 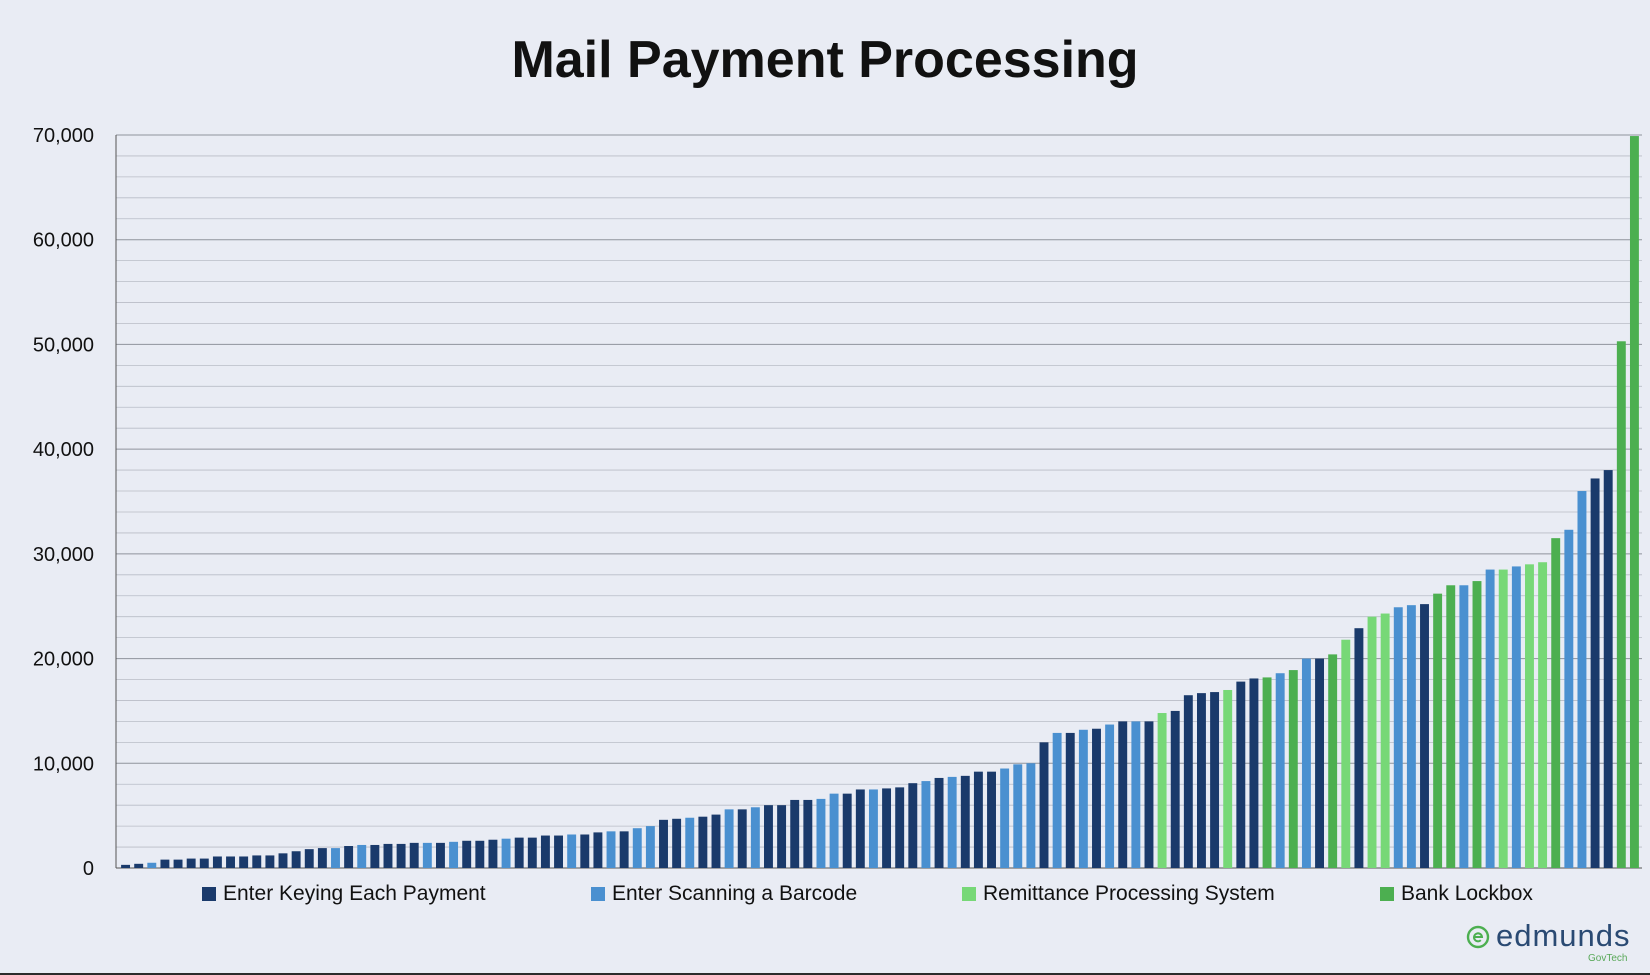 I want to click on legend-label: Enter Scanning a Barcode, so click(x=735, y=893).